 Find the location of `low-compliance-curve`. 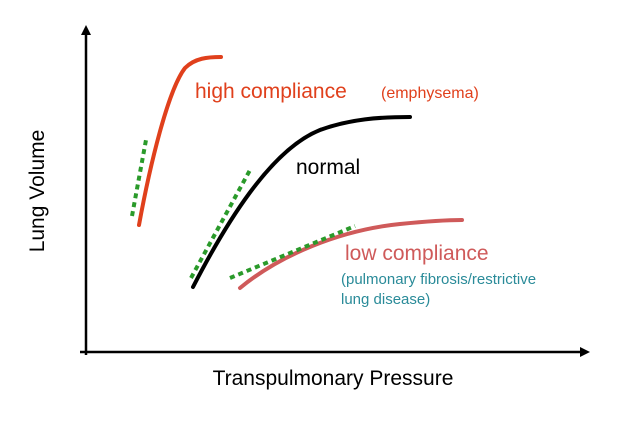

low-compliance-curve is located at coordinates (351, 254).